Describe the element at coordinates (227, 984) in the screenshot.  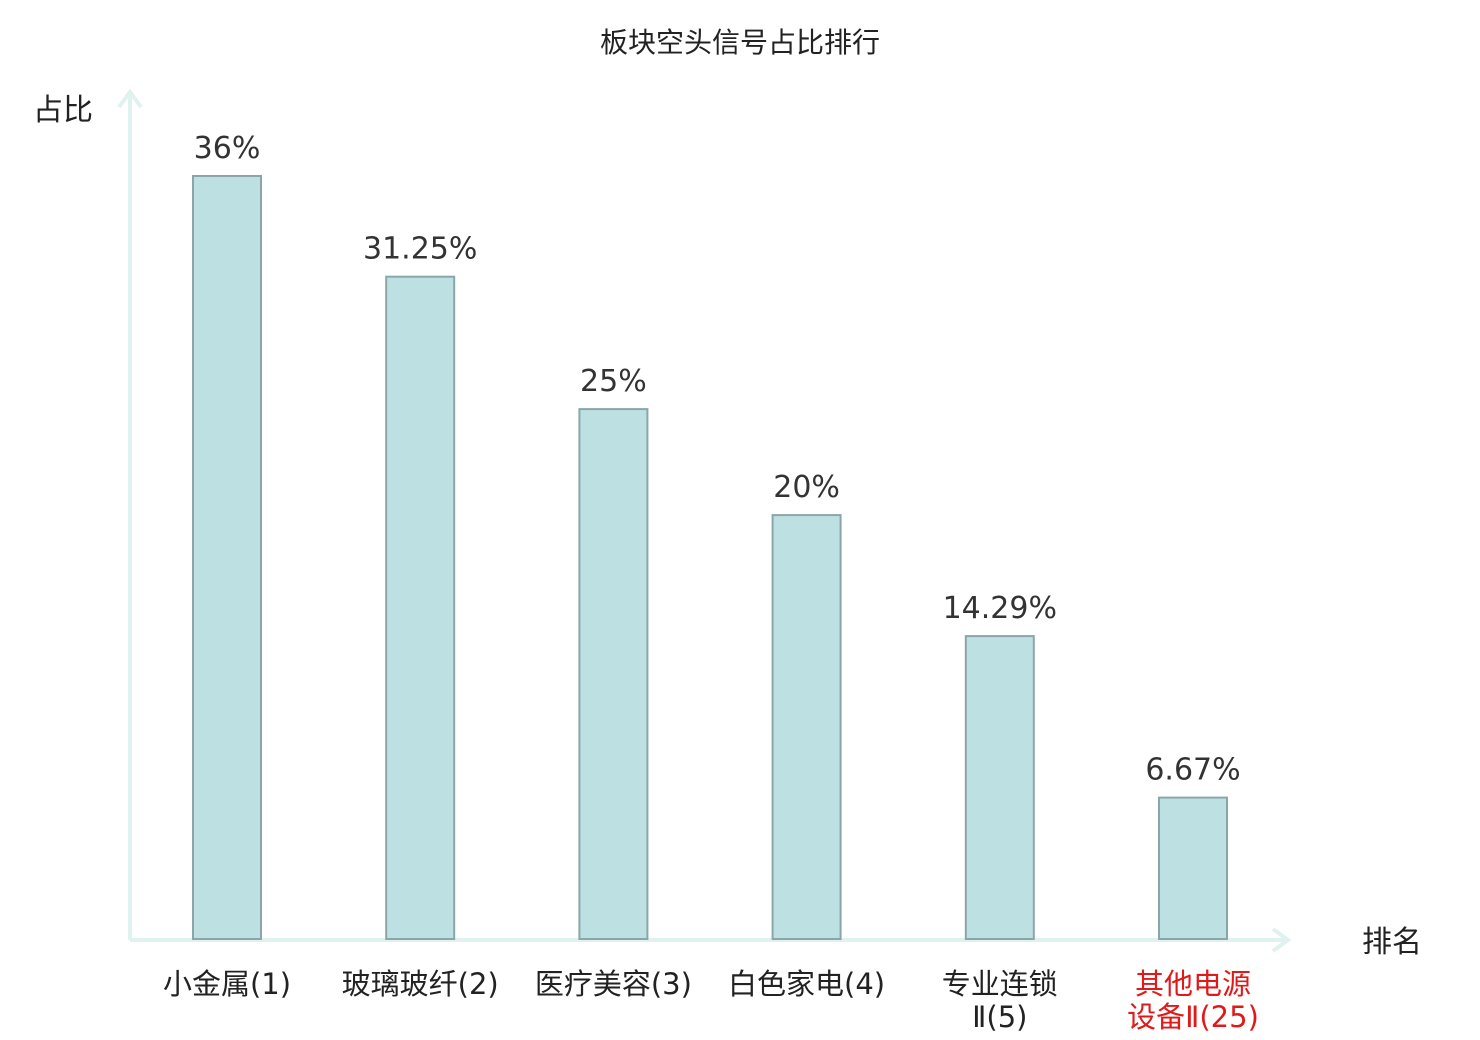
I see `category-label-1: 小金属(1)` at that location.